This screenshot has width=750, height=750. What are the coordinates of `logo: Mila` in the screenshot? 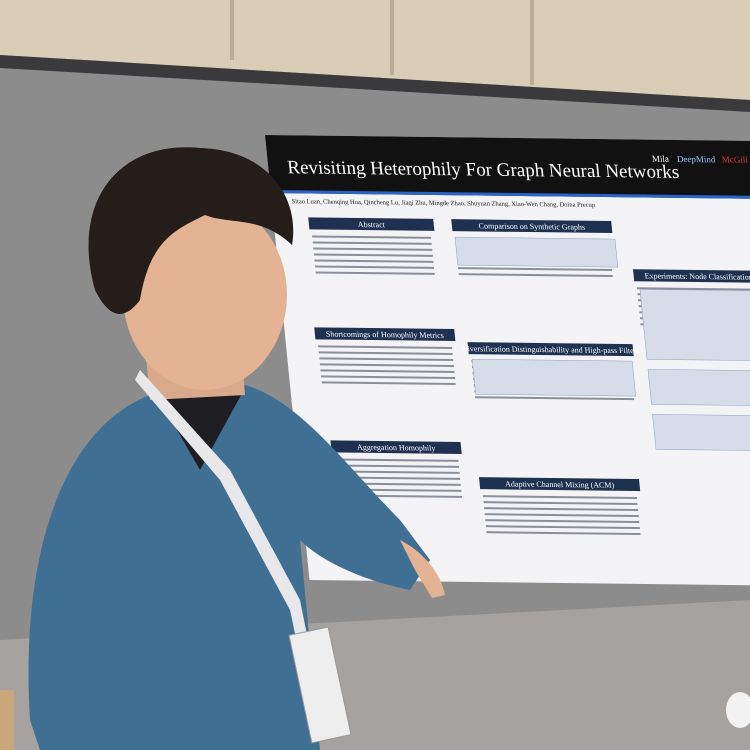 It's located at (660, 159).